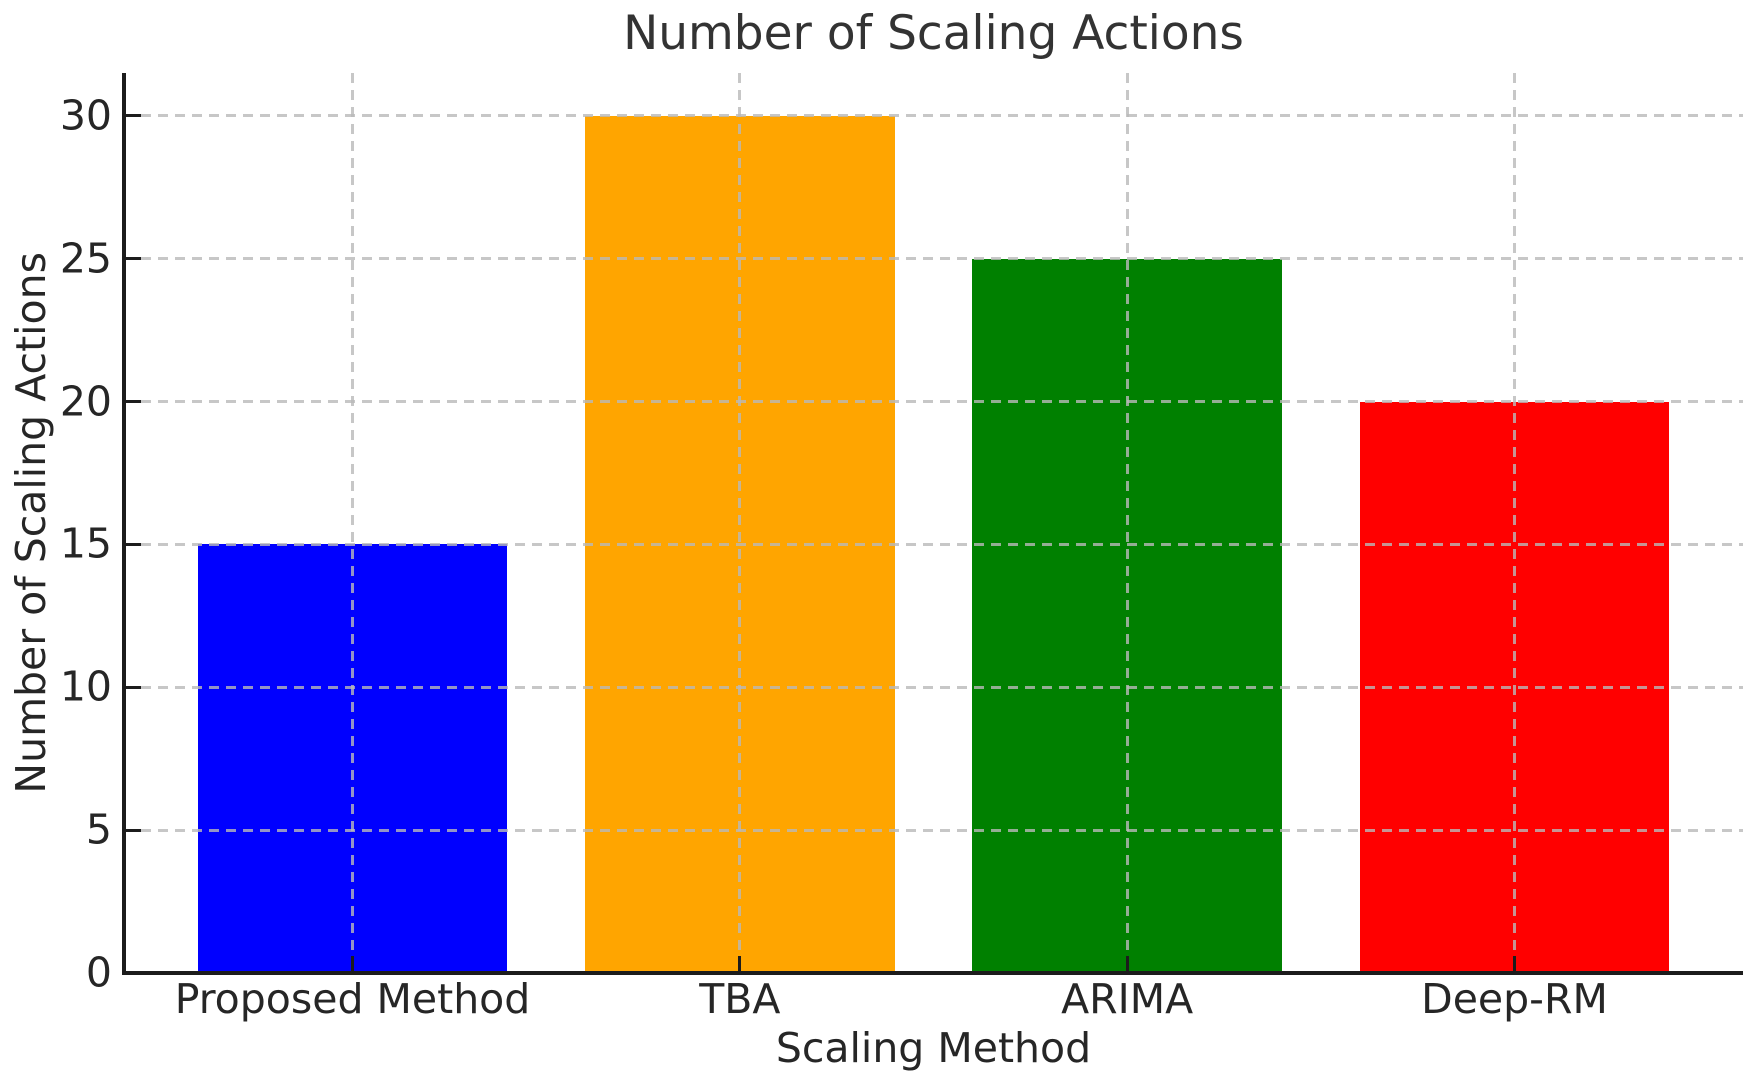 The height and width of the screenshot is (1088, 1761). I want to click on x-tick-mark-proposed-method, so click(353, 963).